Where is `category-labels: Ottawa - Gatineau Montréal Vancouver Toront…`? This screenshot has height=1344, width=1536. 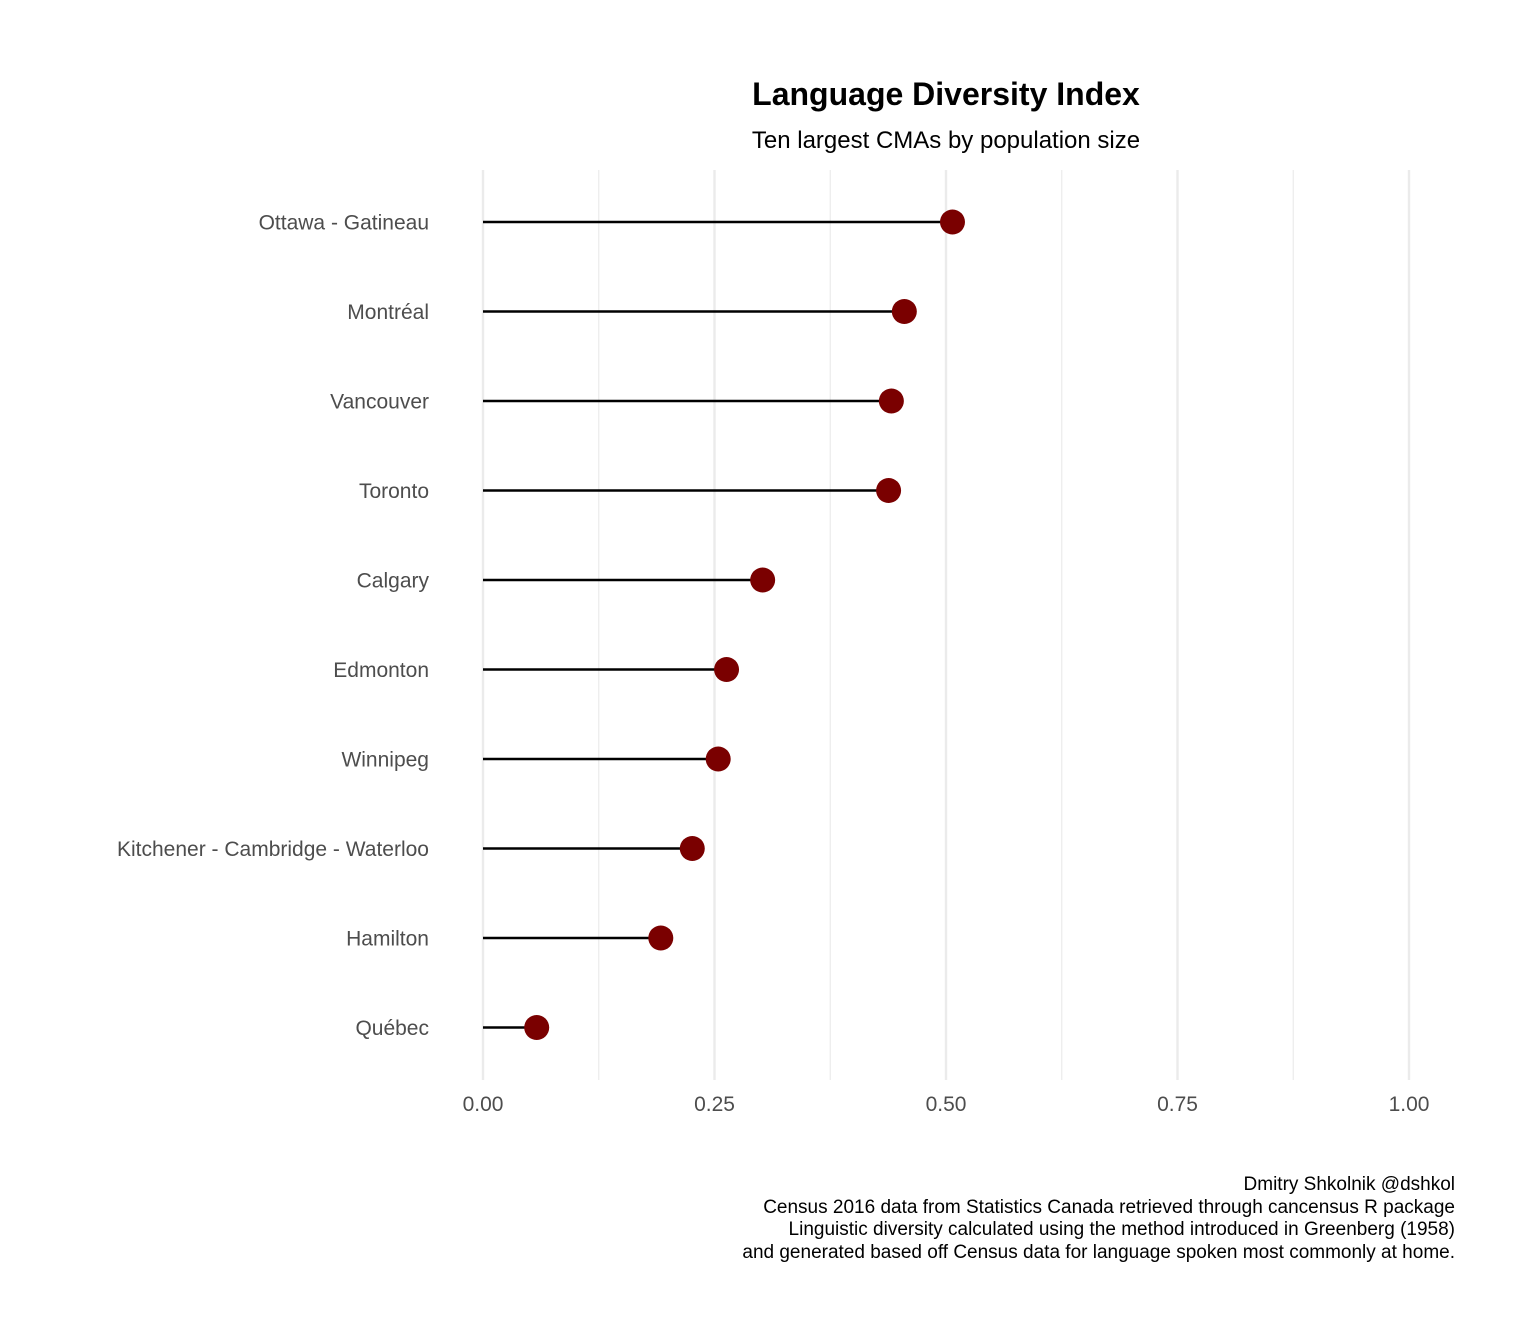
category-labels: Ottawa - Gatineau Montréal Vancouver Toront… is located at coordinates (273, 626).